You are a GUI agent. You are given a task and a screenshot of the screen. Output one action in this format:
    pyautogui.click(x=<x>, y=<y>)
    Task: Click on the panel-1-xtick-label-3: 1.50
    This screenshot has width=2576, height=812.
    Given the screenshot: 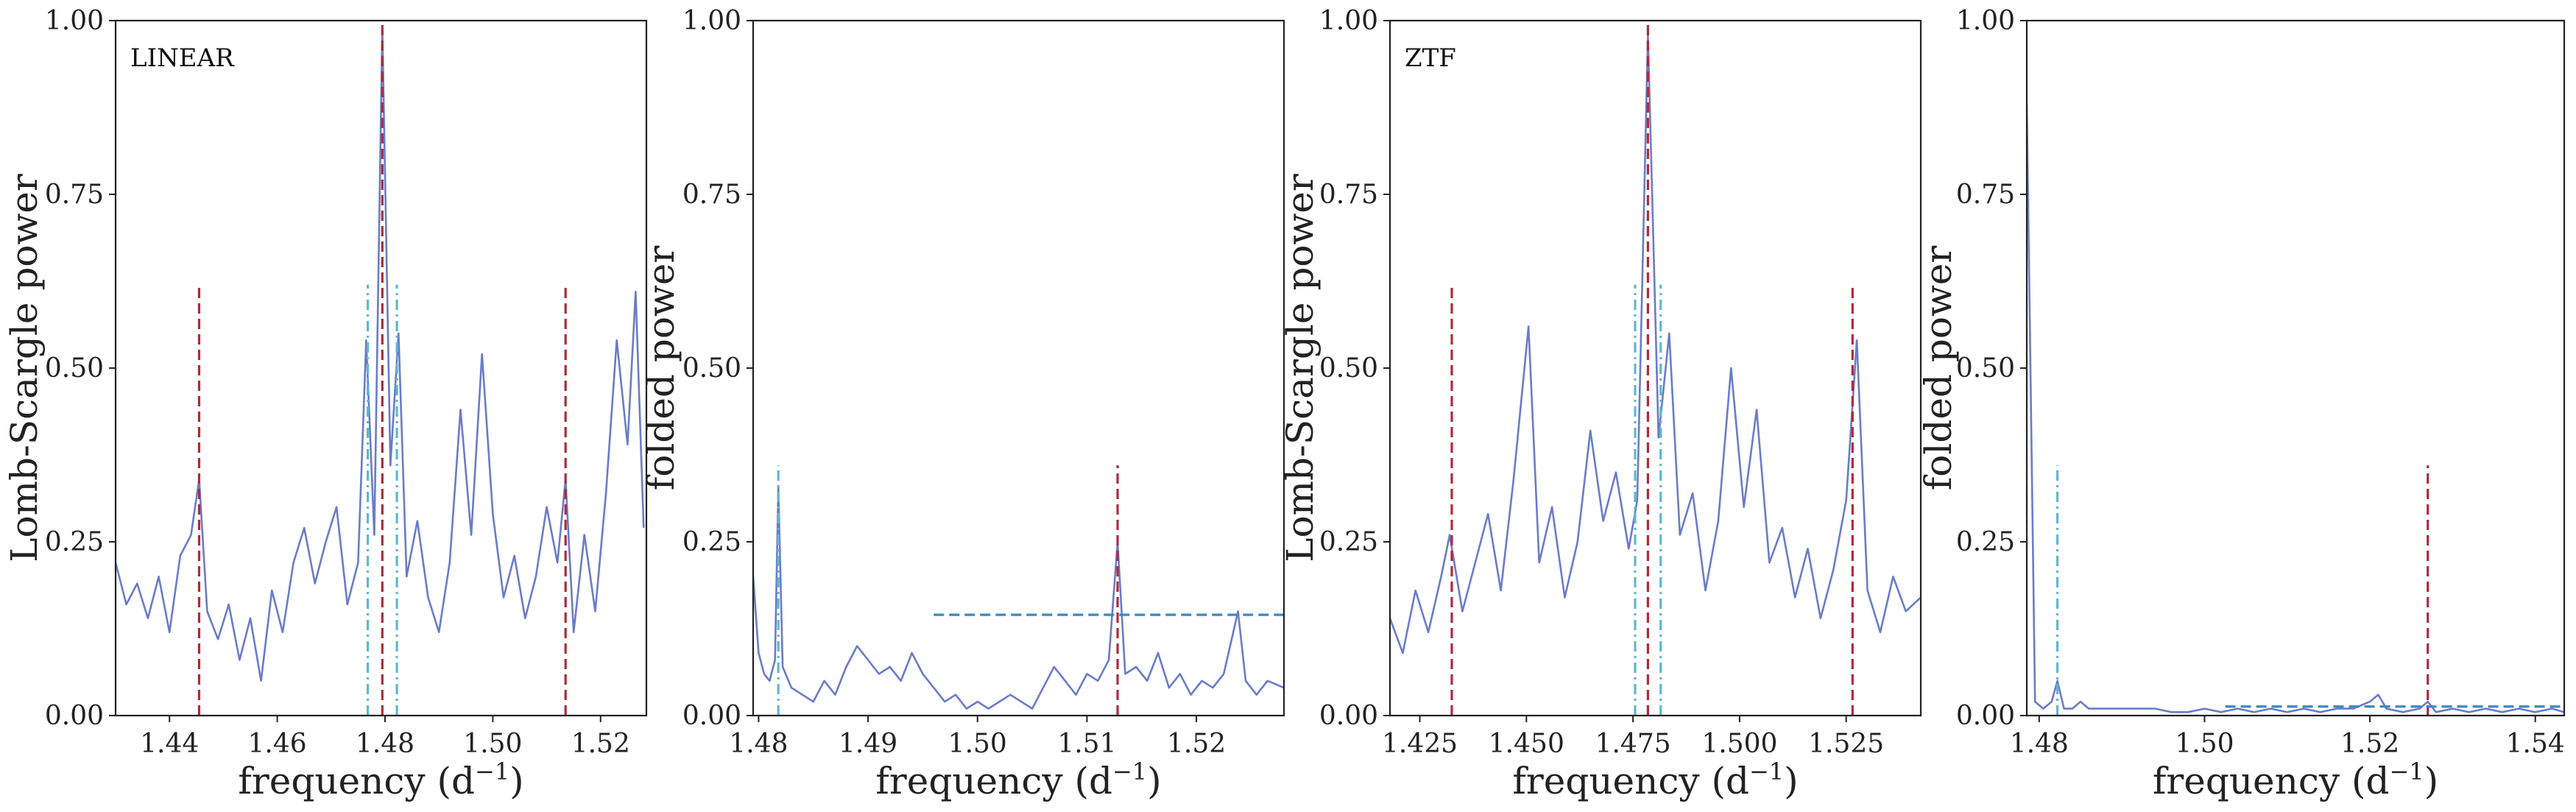 What is the action you would take?
    pyautogui.click(x=492, y=744)
    